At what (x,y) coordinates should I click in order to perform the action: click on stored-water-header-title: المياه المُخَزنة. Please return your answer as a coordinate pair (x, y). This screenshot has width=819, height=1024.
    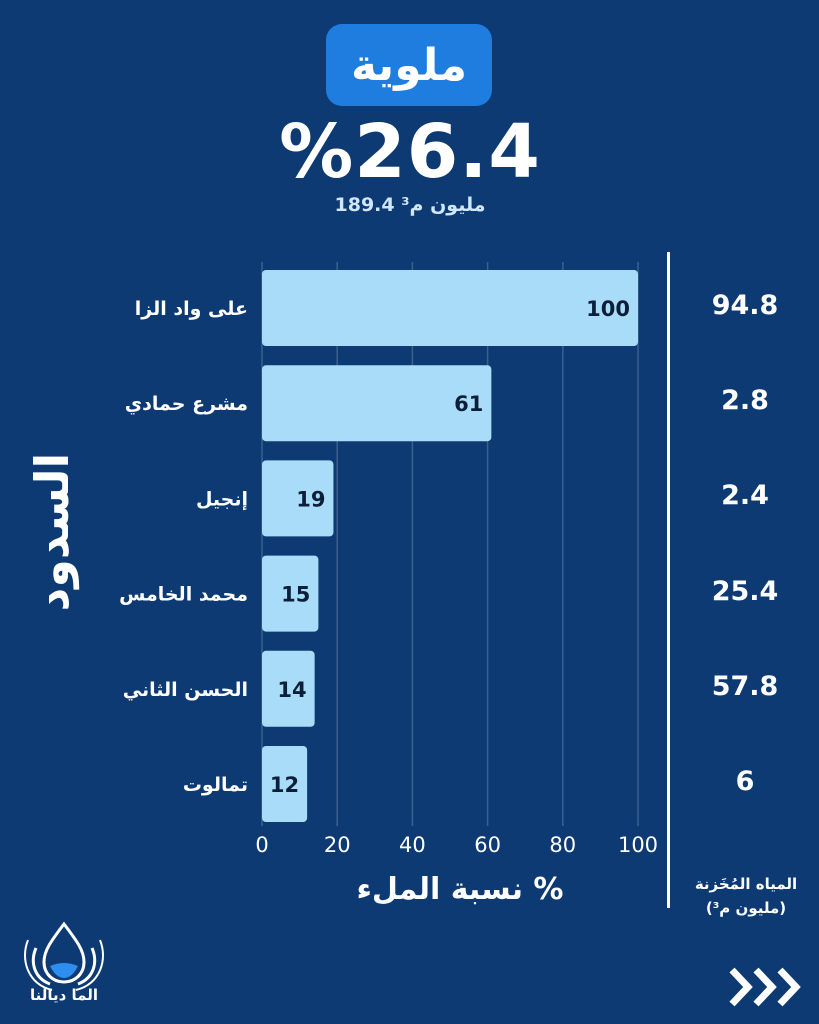
    Looking at the image, I should click on (746, 884).